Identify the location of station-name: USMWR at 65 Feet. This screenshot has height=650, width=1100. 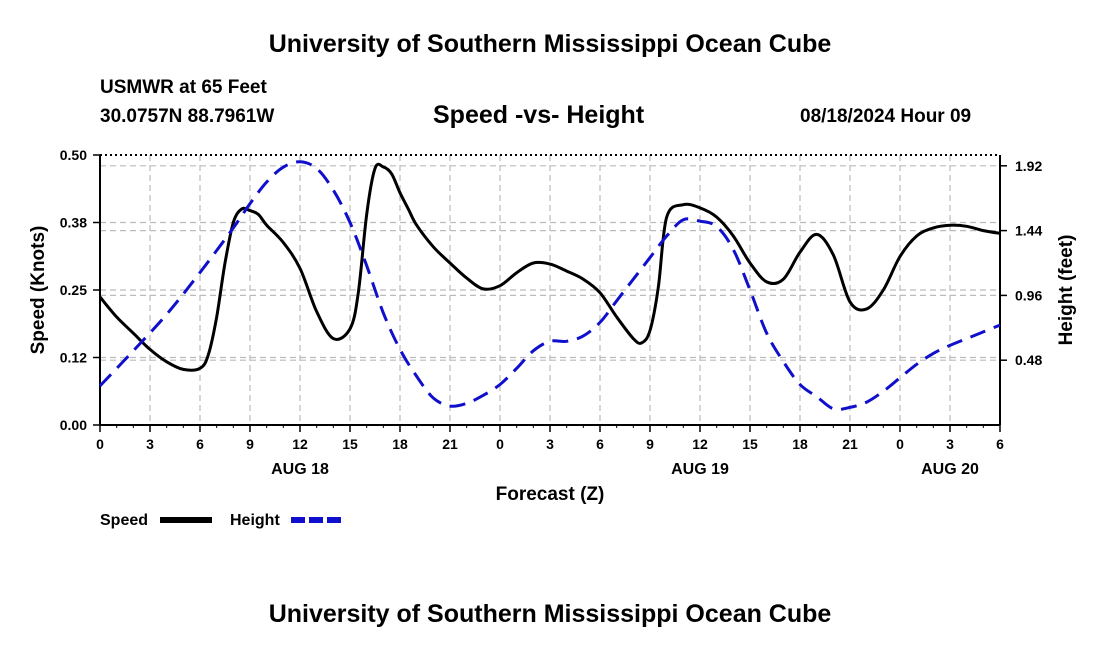
(183, 87).